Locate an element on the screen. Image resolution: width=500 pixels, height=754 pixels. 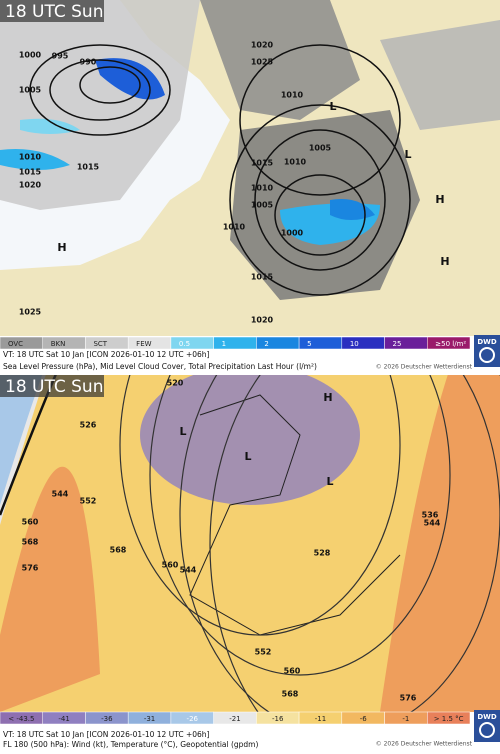
map-label: 995 is located at coordinates (60, 56).